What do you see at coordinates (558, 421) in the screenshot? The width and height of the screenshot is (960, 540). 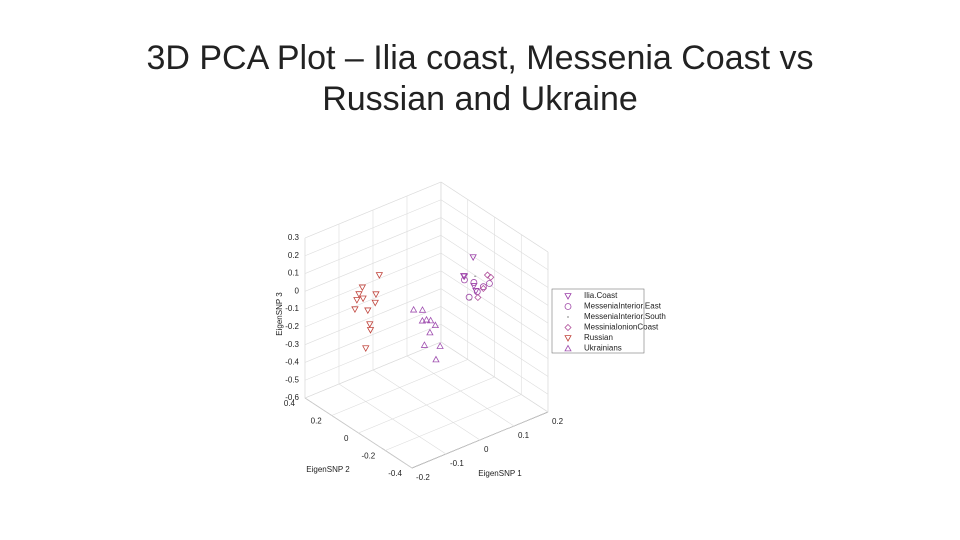 I see `x-tick-label: 0.2` at bounding box center [558, 421].